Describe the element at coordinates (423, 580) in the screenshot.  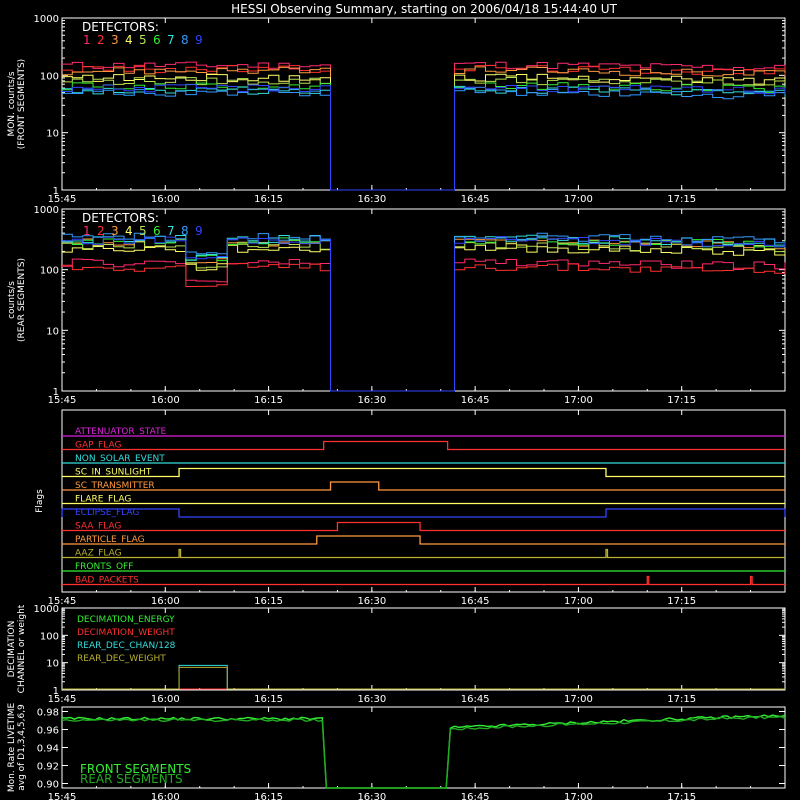
I see `flag-line-bad-packets` at that location.